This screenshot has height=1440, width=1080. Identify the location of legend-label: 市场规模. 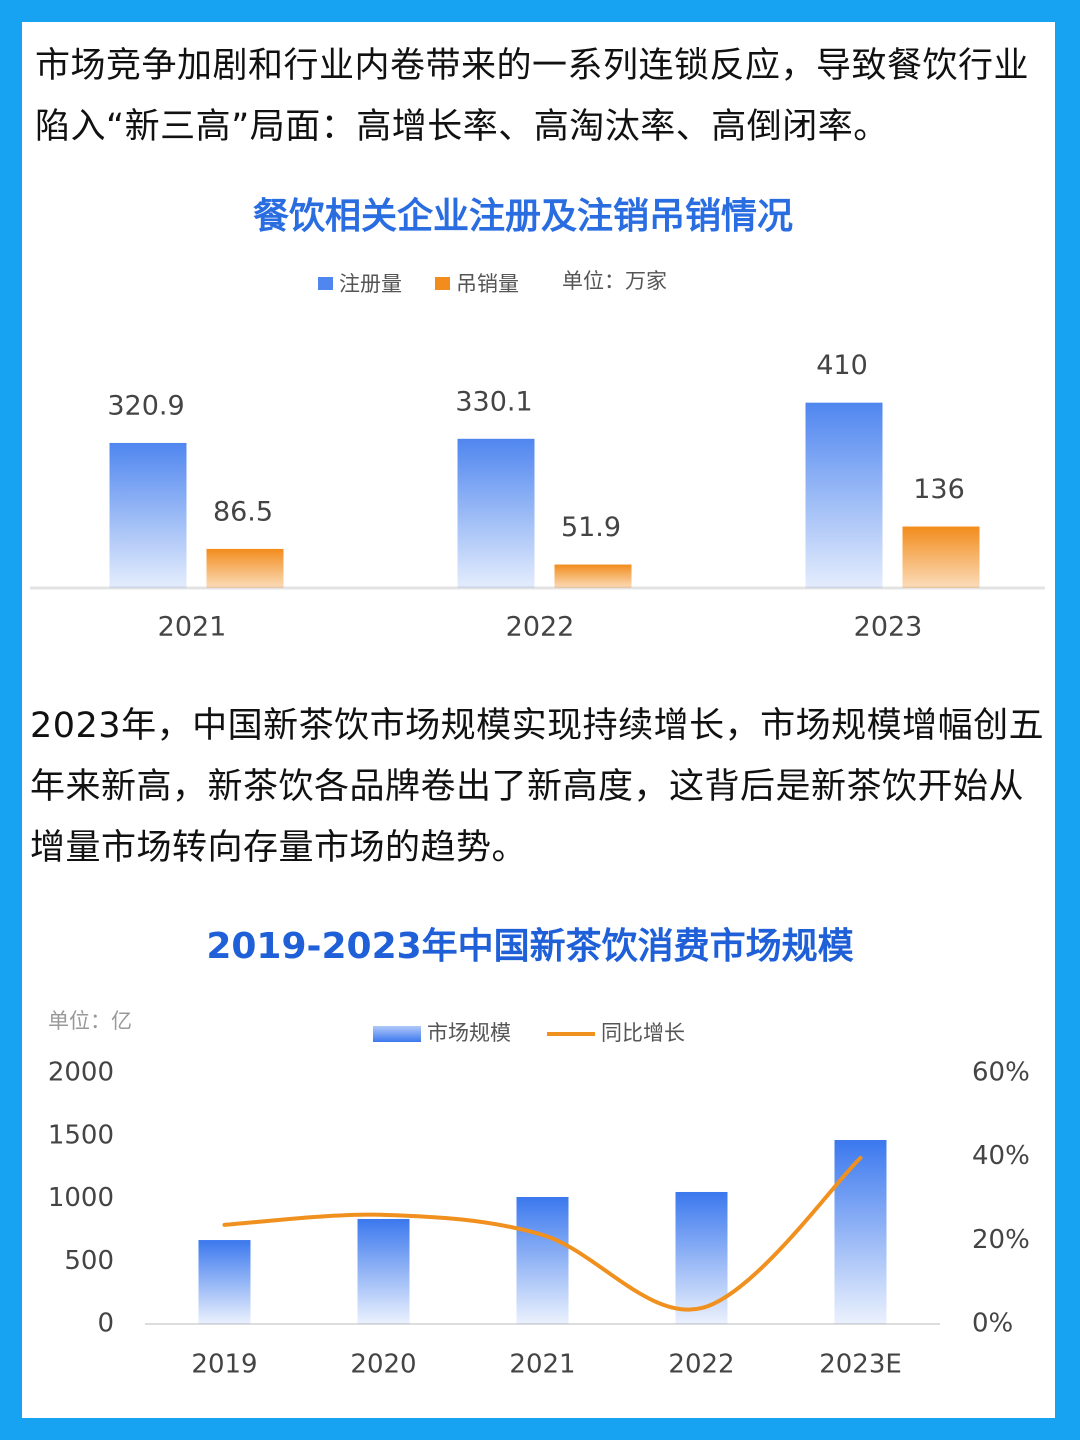
(469, 1033).